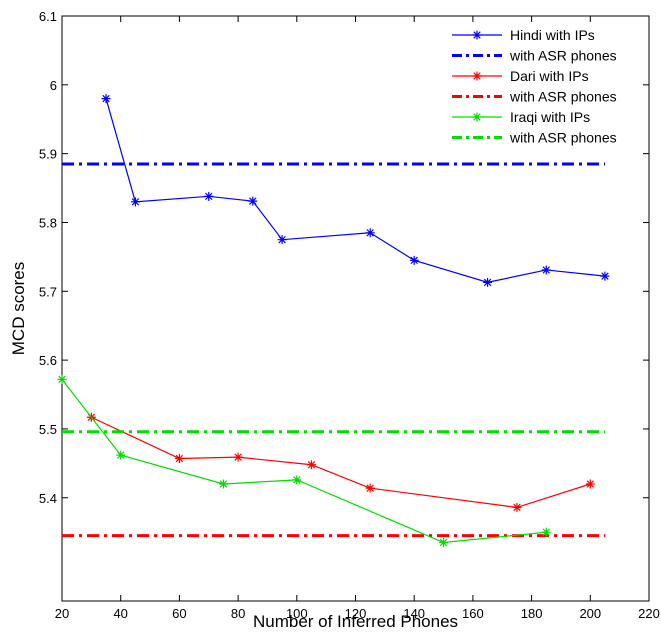  I want to click on legend-label: Iraqi with IPs, so click(550, 117).